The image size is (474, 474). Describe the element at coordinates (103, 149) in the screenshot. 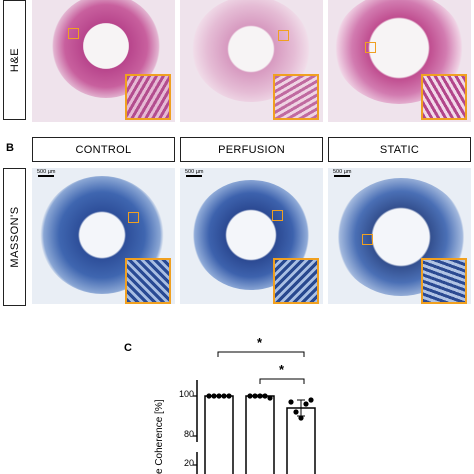

I see `column-header-control: CONTROL` at that location.